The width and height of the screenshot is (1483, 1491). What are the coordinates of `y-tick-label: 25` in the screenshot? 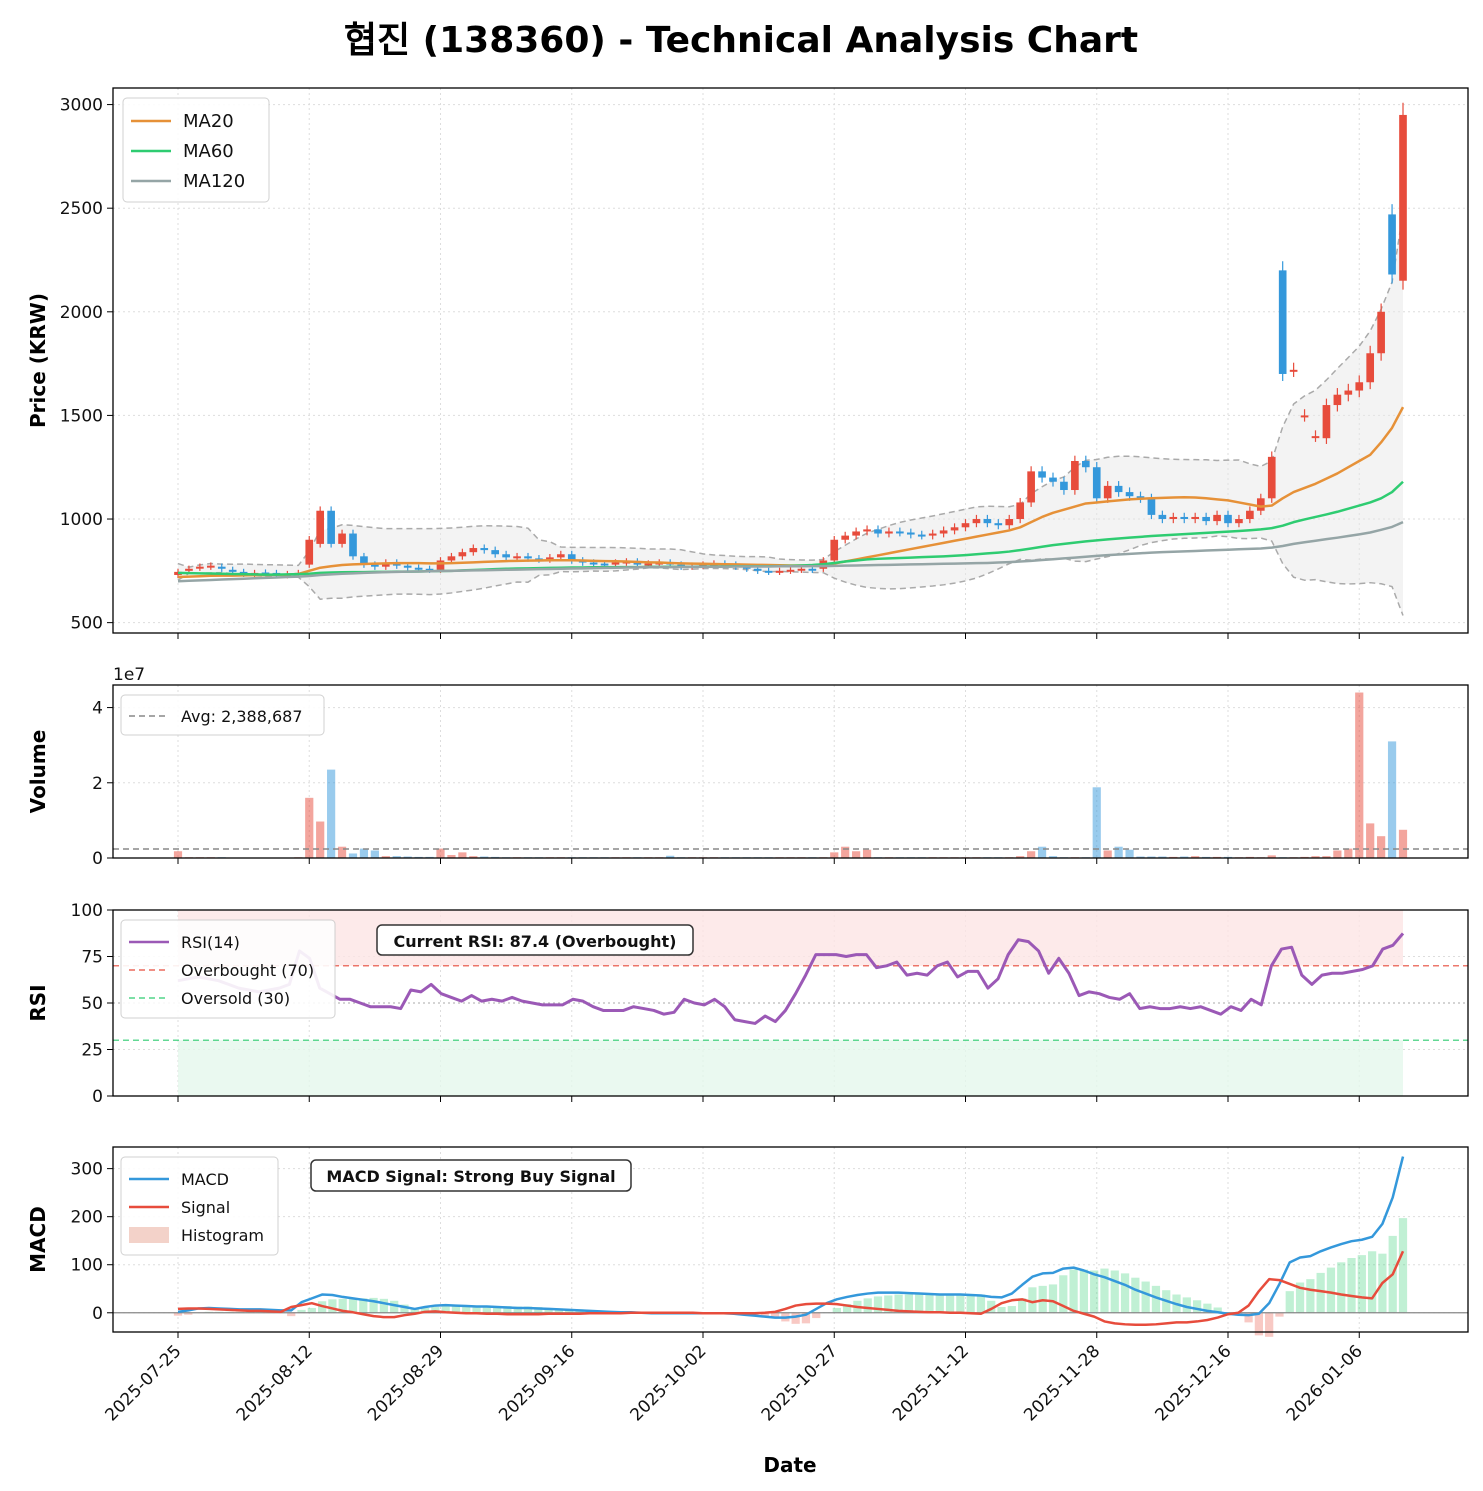 It's located at (92, 1051).